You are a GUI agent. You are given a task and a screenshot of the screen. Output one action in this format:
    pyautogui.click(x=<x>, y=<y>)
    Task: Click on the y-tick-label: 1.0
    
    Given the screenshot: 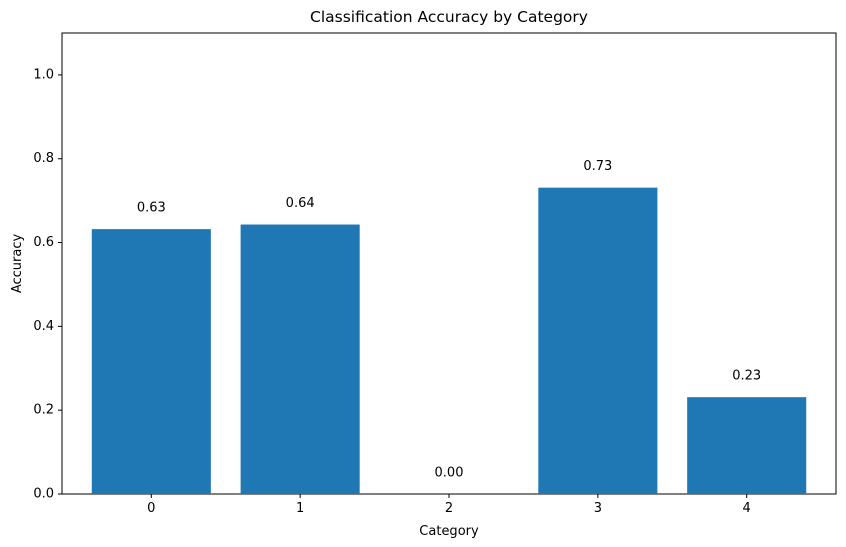 What is the action you would take?
    pyautogui.click(x=43, y=74)
    